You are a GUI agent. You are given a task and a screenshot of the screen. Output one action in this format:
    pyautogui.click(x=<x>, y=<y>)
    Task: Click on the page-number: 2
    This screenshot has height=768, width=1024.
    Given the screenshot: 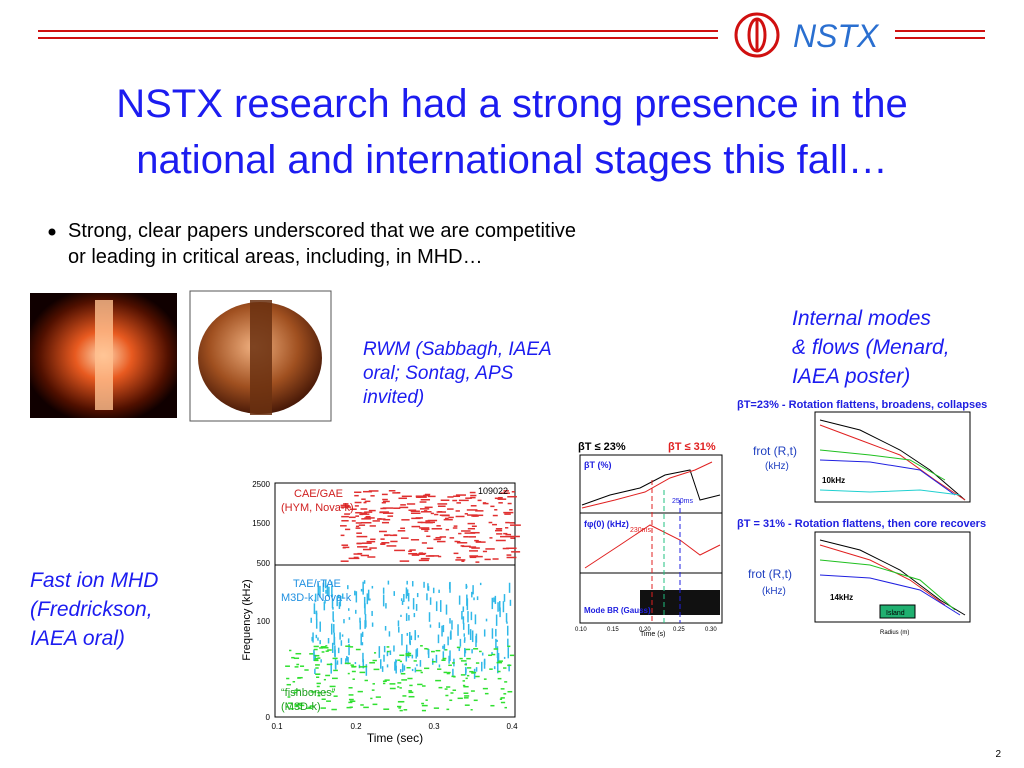 What is the action you would take?
    pyautogui.click(x=998, y=754)
    